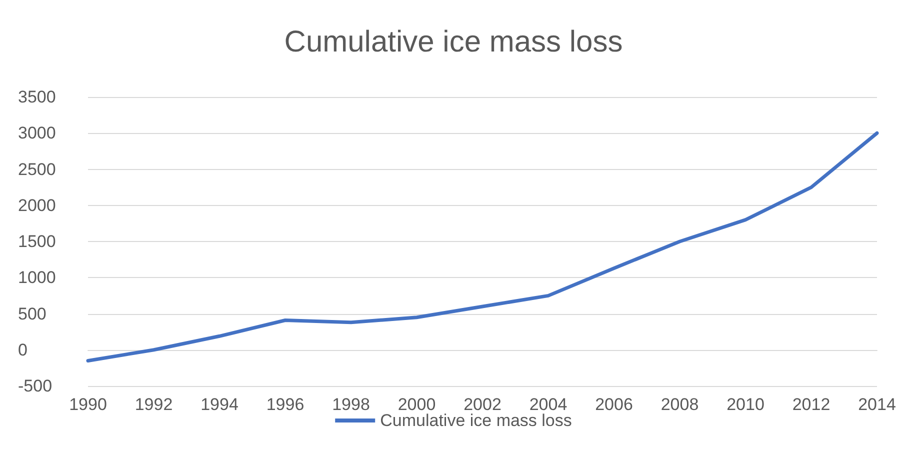  What do you see at coordinates (219, 404) in the screenshot?
I see `x-tick-label: 1994` at bounding box center [219, 404].